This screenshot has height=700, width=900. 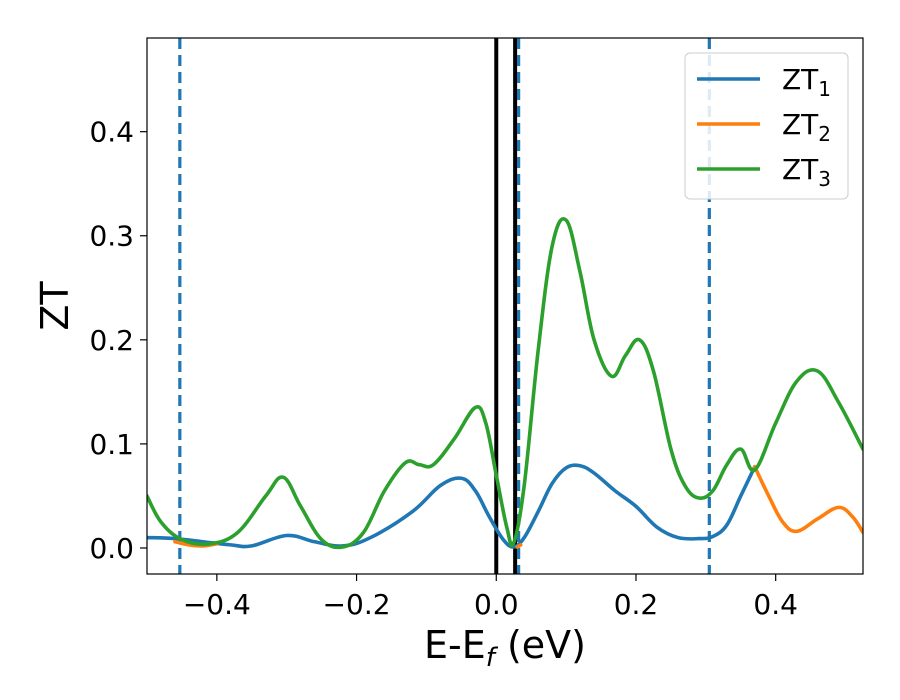 I want to click on x-axis-label-tail: (eV), so click(x=540, y=645).